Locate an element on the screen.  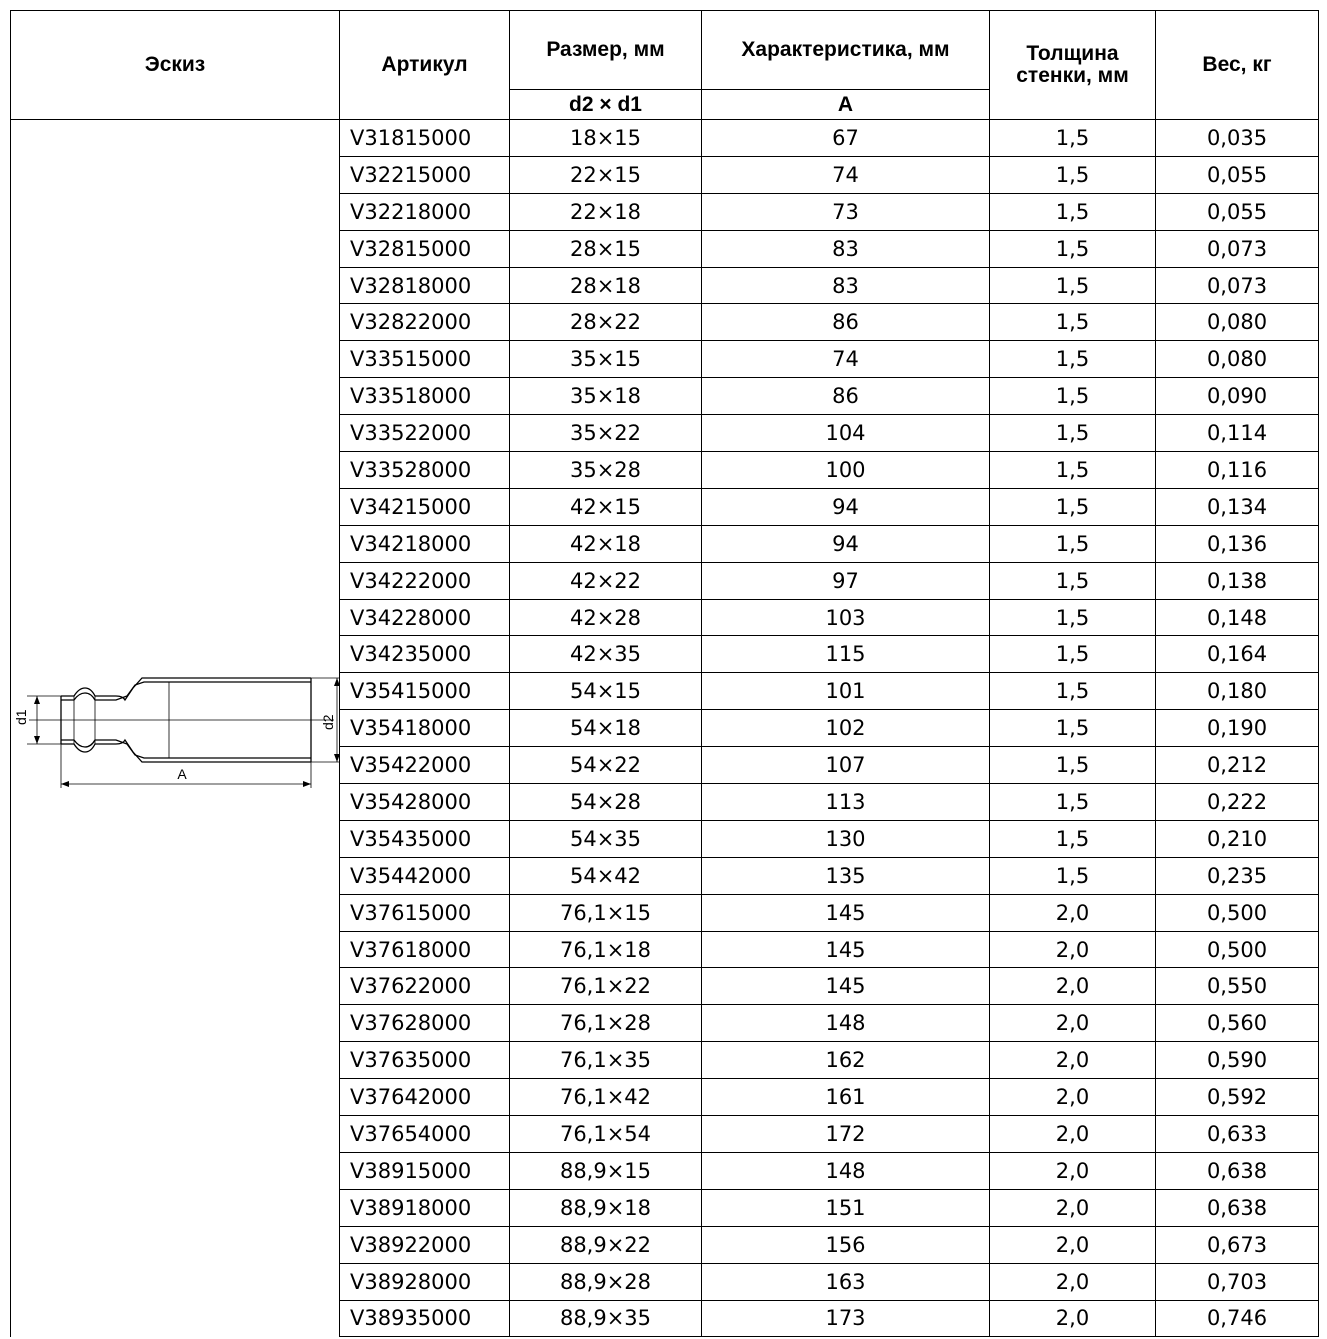
article-cell: V34218000 is located at coordinates (424, 543).